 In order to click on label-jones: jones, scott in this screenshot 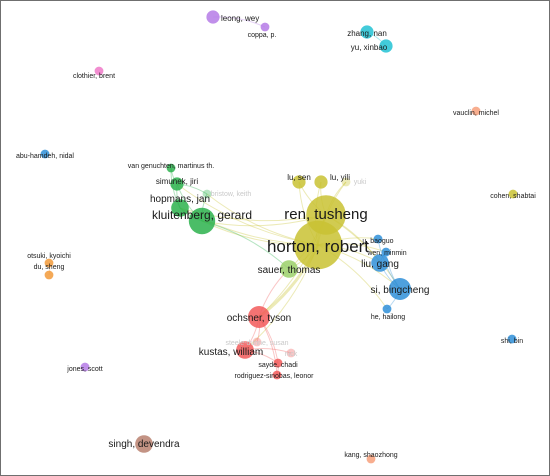, I will do `click(84, 369)`.